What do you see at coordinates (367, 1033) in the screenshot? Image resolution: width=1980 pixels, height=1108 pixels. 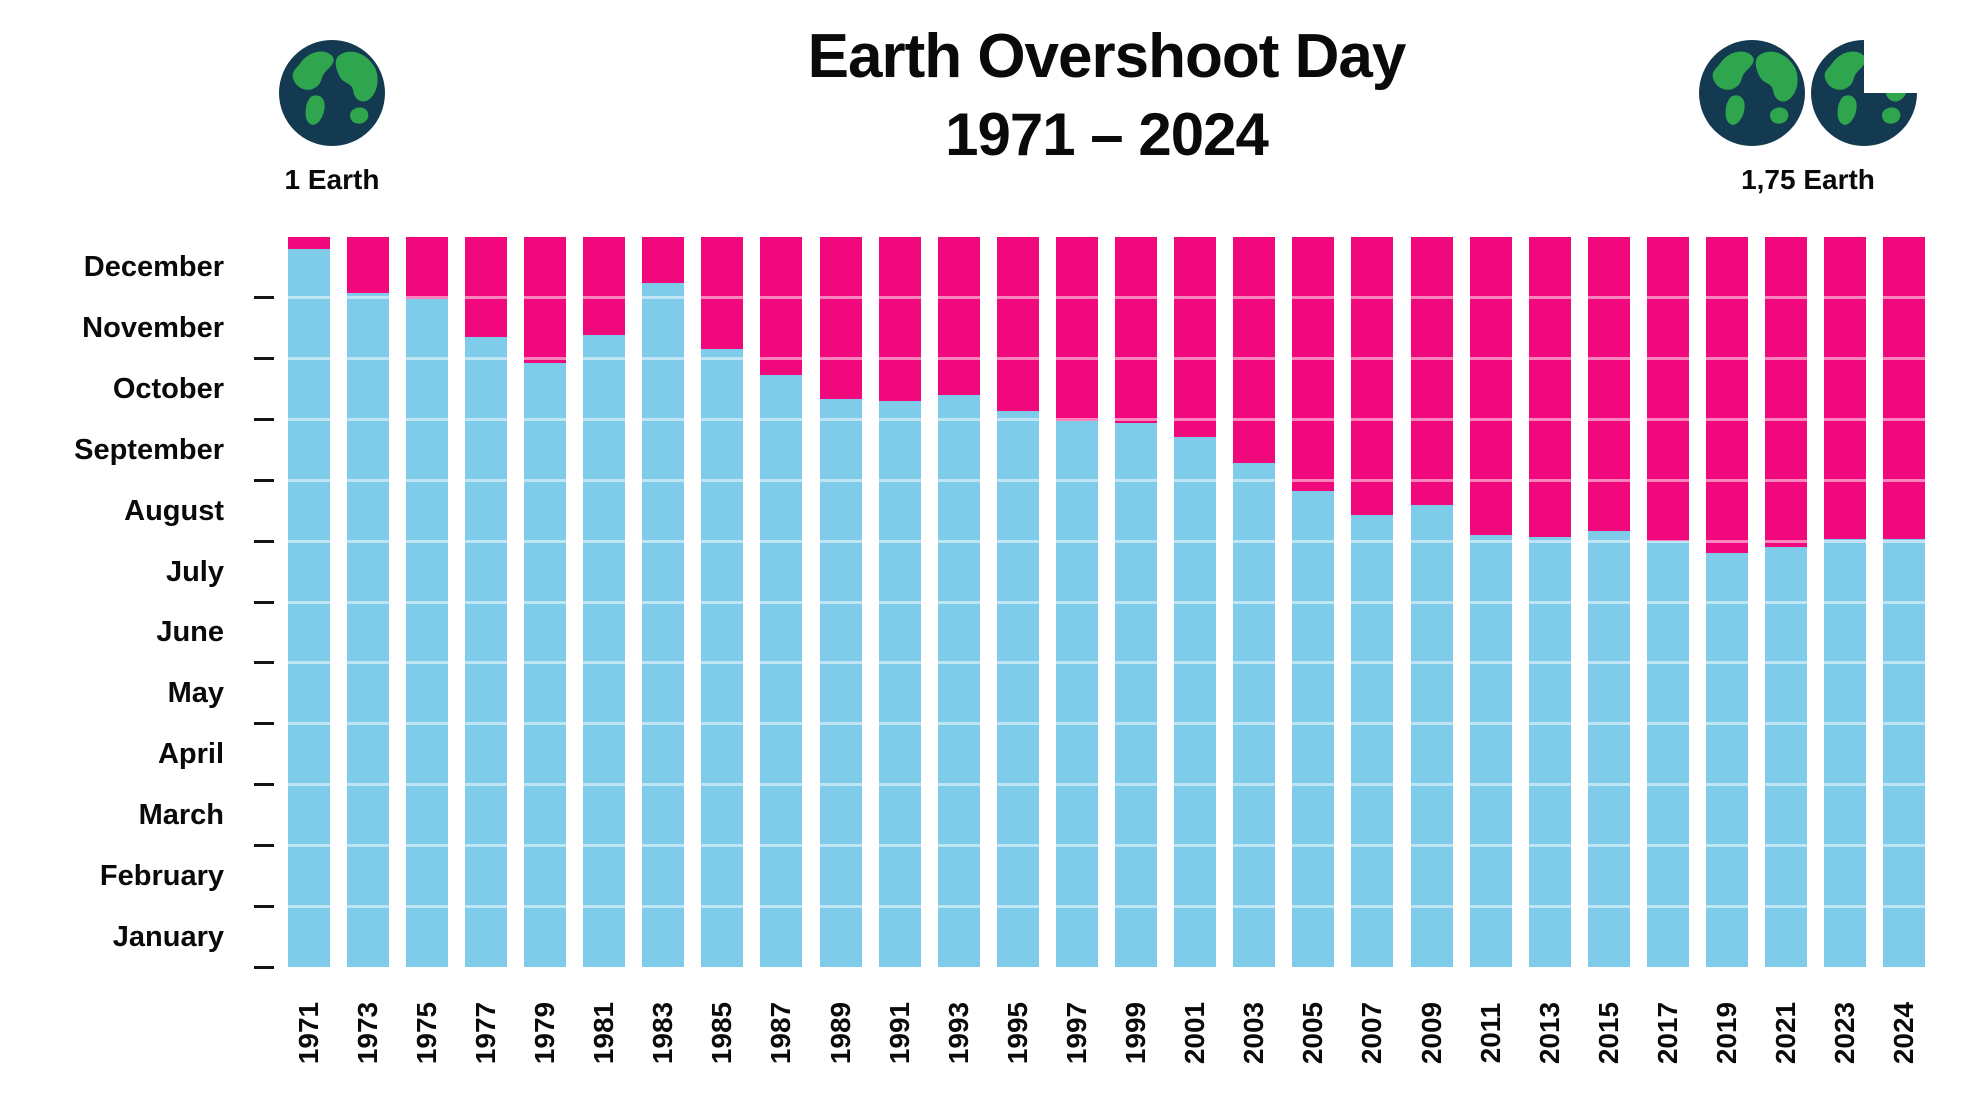 I see `year-label-1973: 1973` at bounding box center [367, 1033].